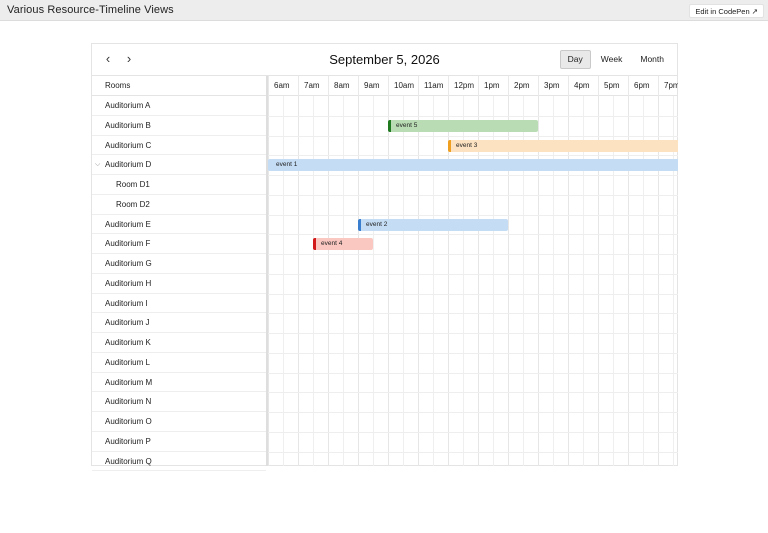  Describe the element at coordinates (613, 86) in the screenshot. I see `time-slot-label: 5pm` at that location.